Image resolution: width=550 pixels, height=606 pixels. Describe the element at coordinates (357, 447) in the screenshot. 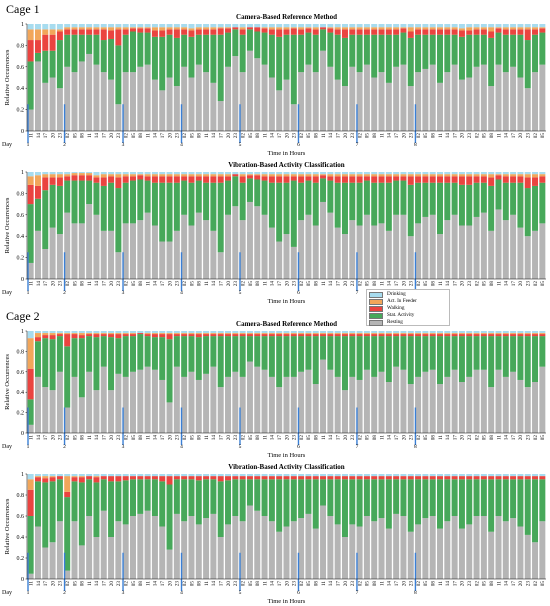

I see `day-label: 7` at that location.